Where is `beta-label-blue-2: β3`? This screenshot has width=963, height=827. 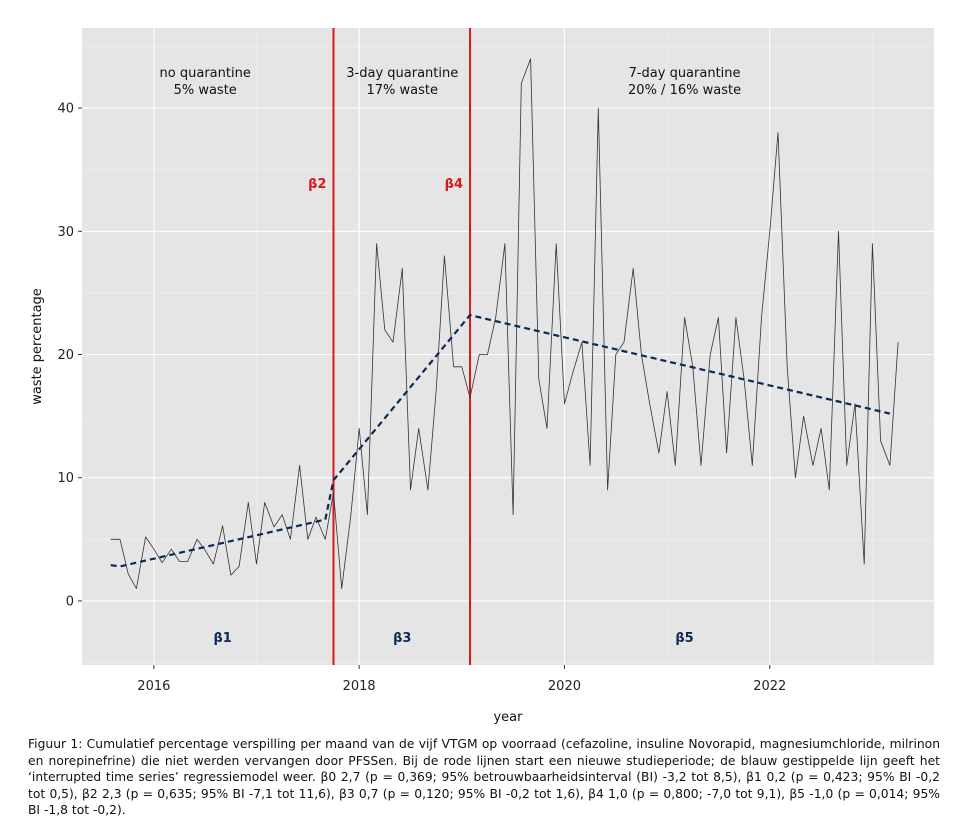
beta-label-blue-2: β3 is located at coordinates (402, 638).